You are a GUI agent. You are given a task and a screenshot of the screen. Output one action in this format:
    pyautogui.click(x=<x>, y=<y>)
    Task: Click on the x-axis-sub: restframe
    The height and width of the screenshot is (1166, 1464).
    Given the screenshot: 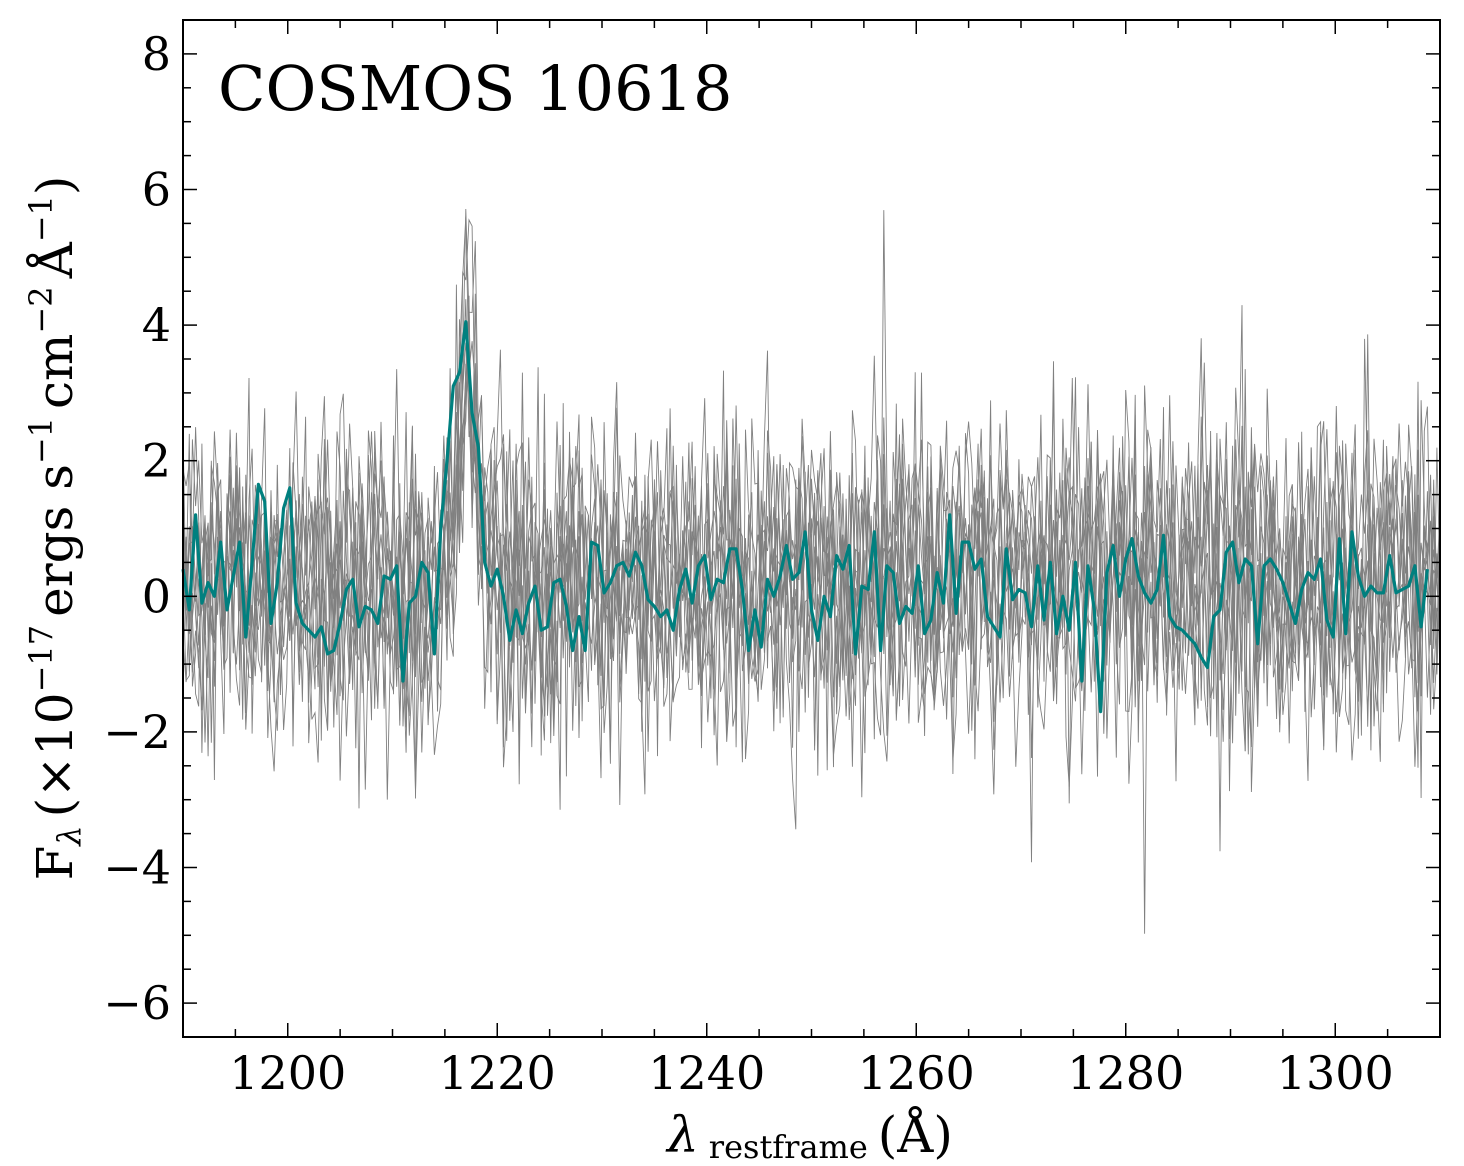 What is the action you would take?
    pyautogui.click(x=788, y=1147)
    